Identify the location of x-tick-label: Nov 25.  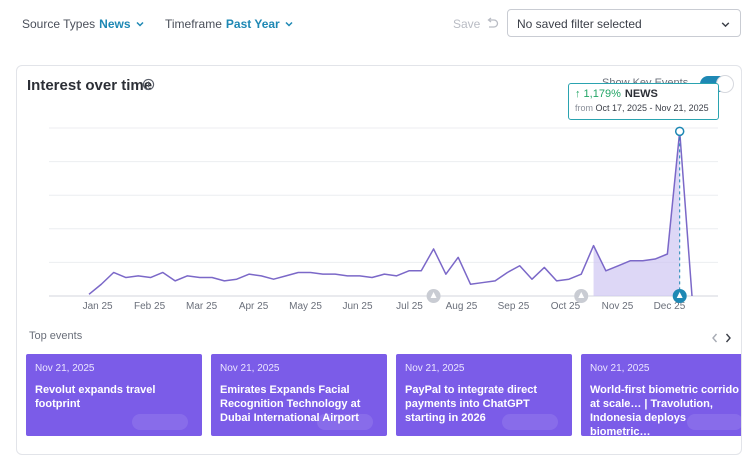
(618, 306).